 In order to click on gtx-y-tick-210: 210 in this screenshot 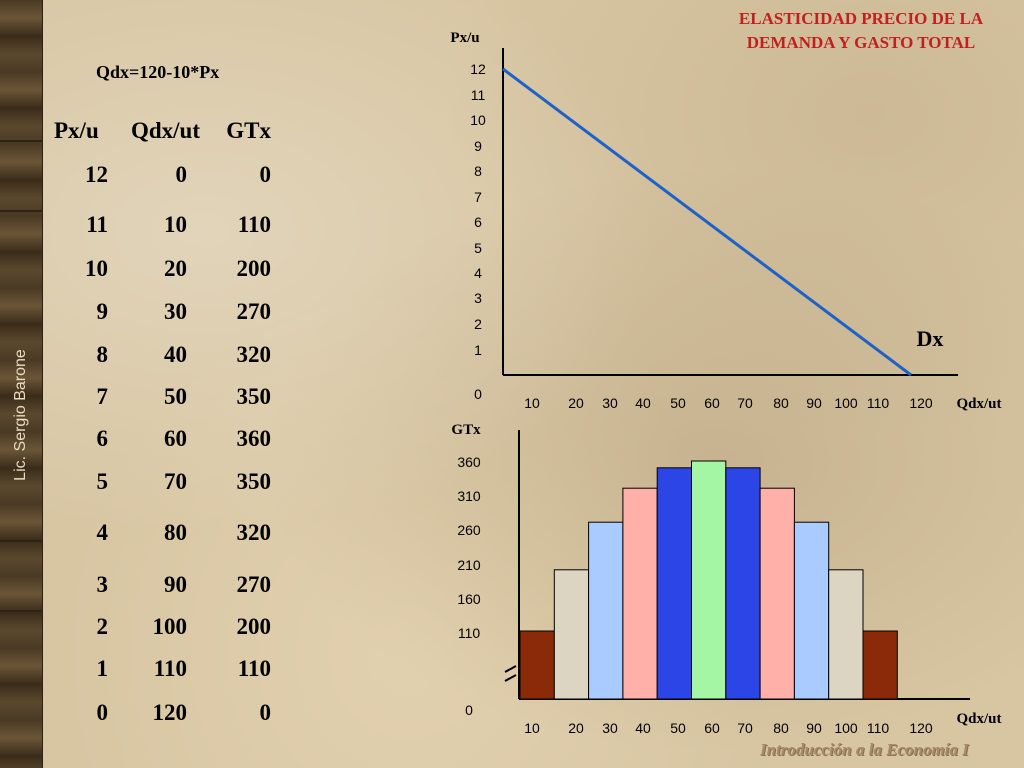, I will do `click(469, 565)`.